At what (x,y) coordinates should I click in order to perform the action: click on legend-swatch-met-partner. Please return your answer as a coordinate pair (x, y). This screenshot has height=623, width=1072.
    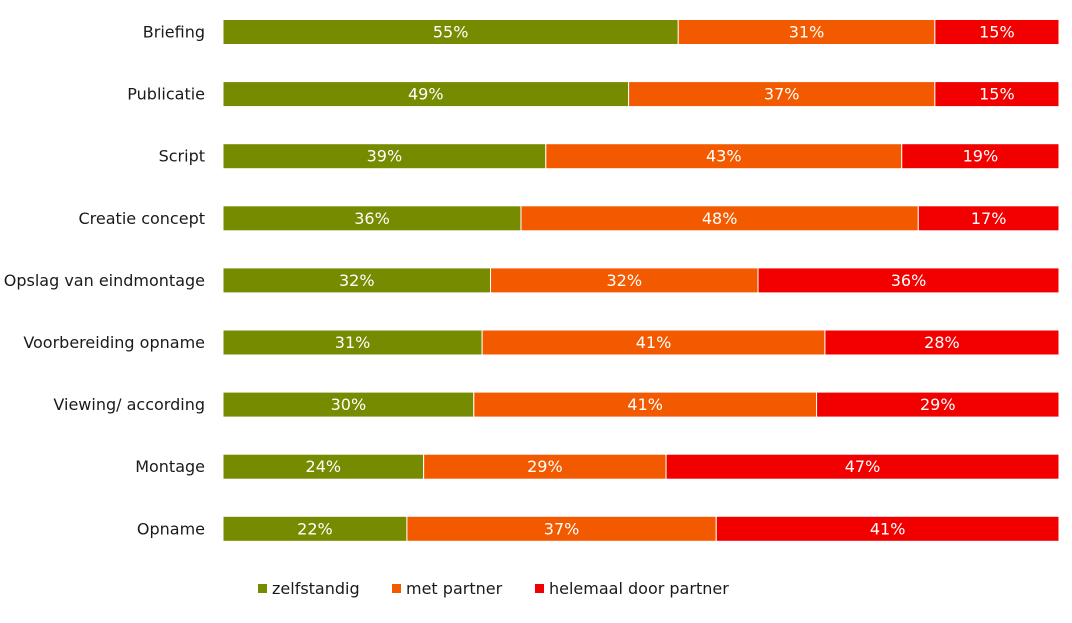
    Looking at the image, I should click on (396, 588).